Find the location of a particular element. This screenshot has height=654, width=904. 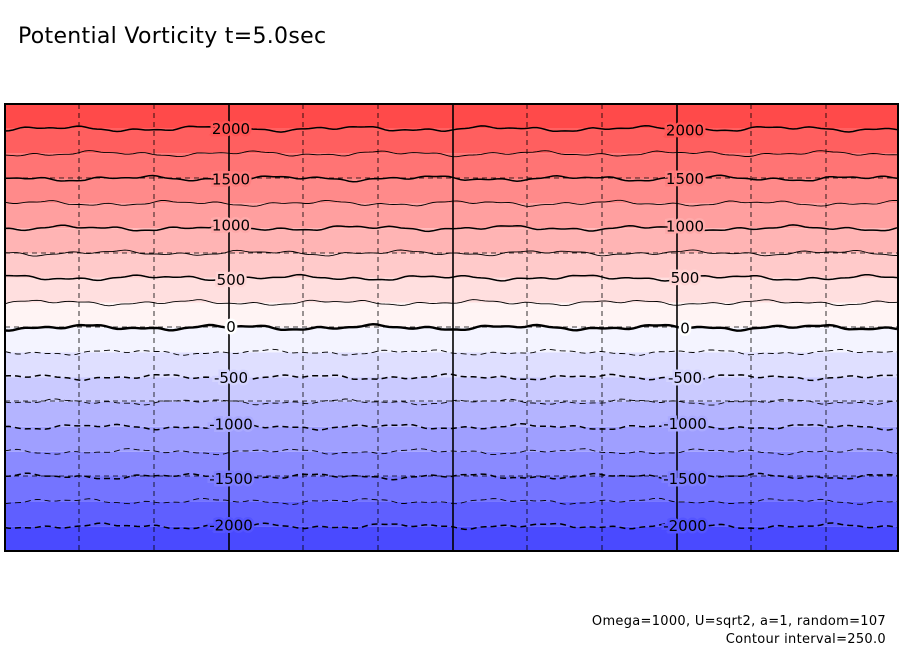

contour-interval-note: Contour interval=250.0 is located at coordinates (805, 639).